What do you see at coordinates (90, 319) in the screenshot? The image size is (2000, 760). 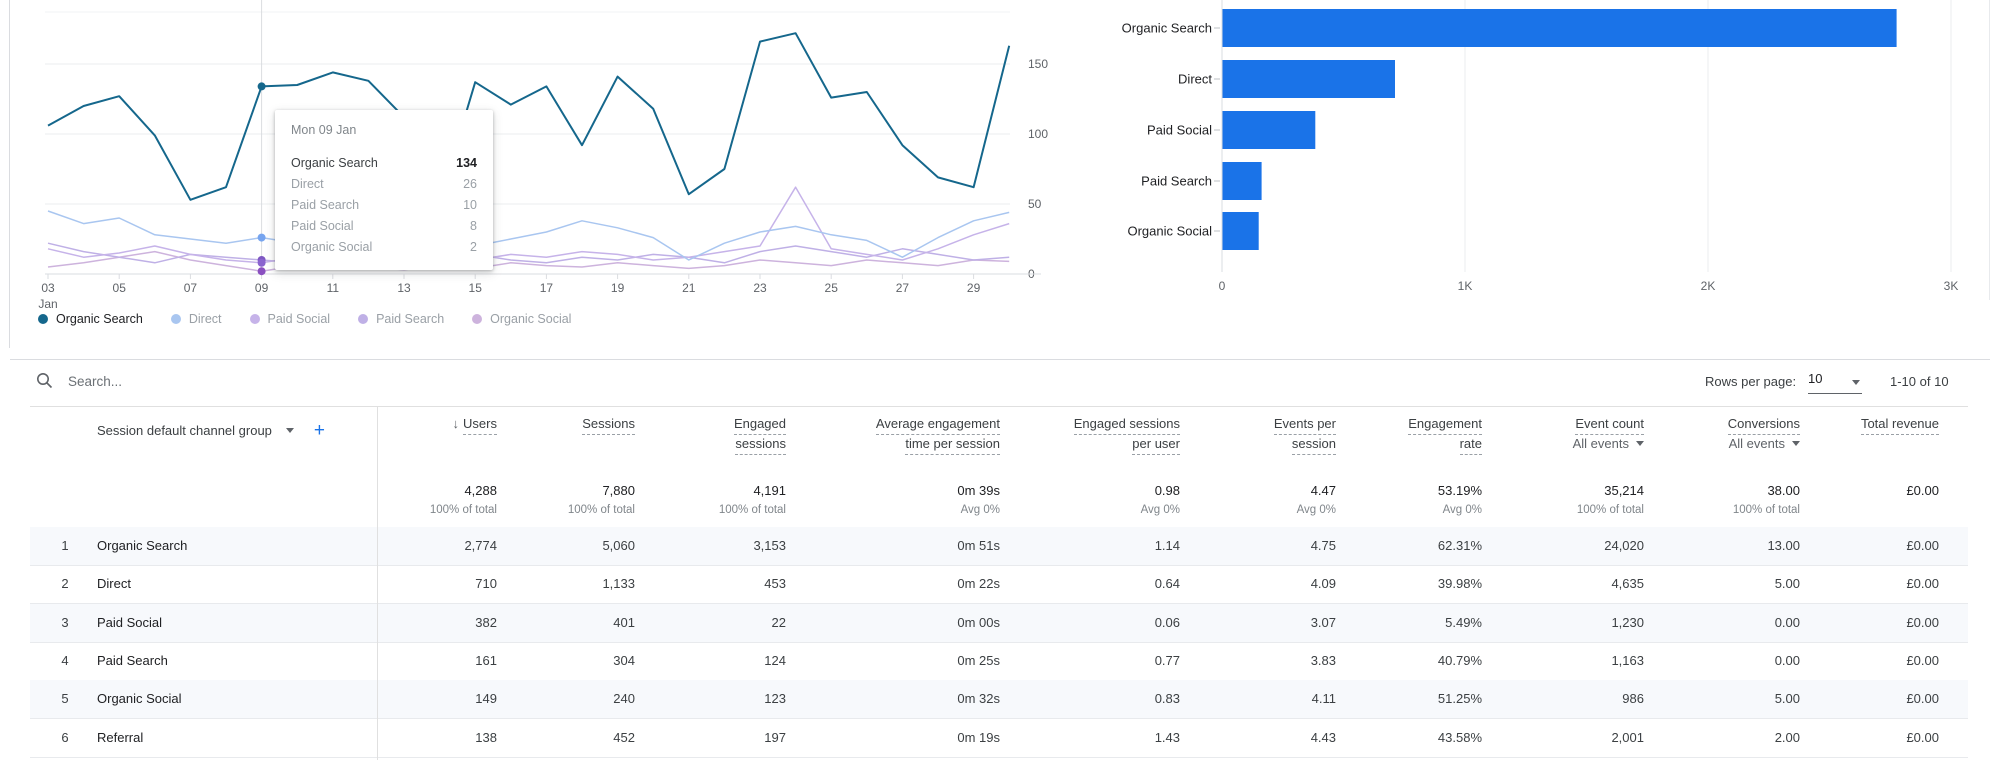 I see `legend-item-organic-search: Organic Search` at bounding box center [90, 319].